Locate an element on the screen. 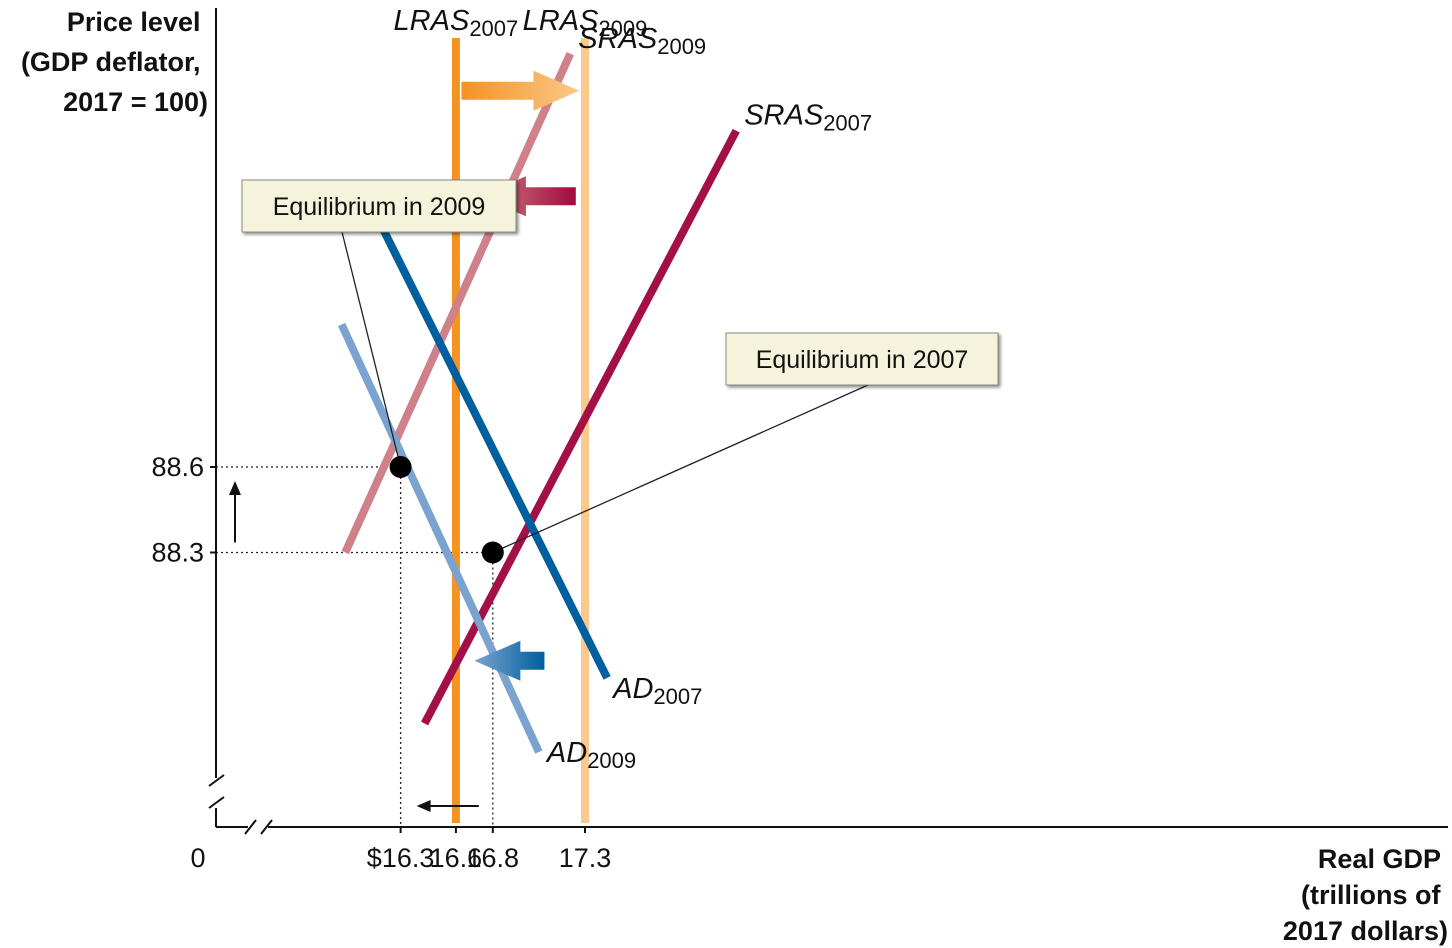 The width and height of the screenshot is (1452, 948). lras-2009-label: LRAS2009 is located at coordinates (585, 23).